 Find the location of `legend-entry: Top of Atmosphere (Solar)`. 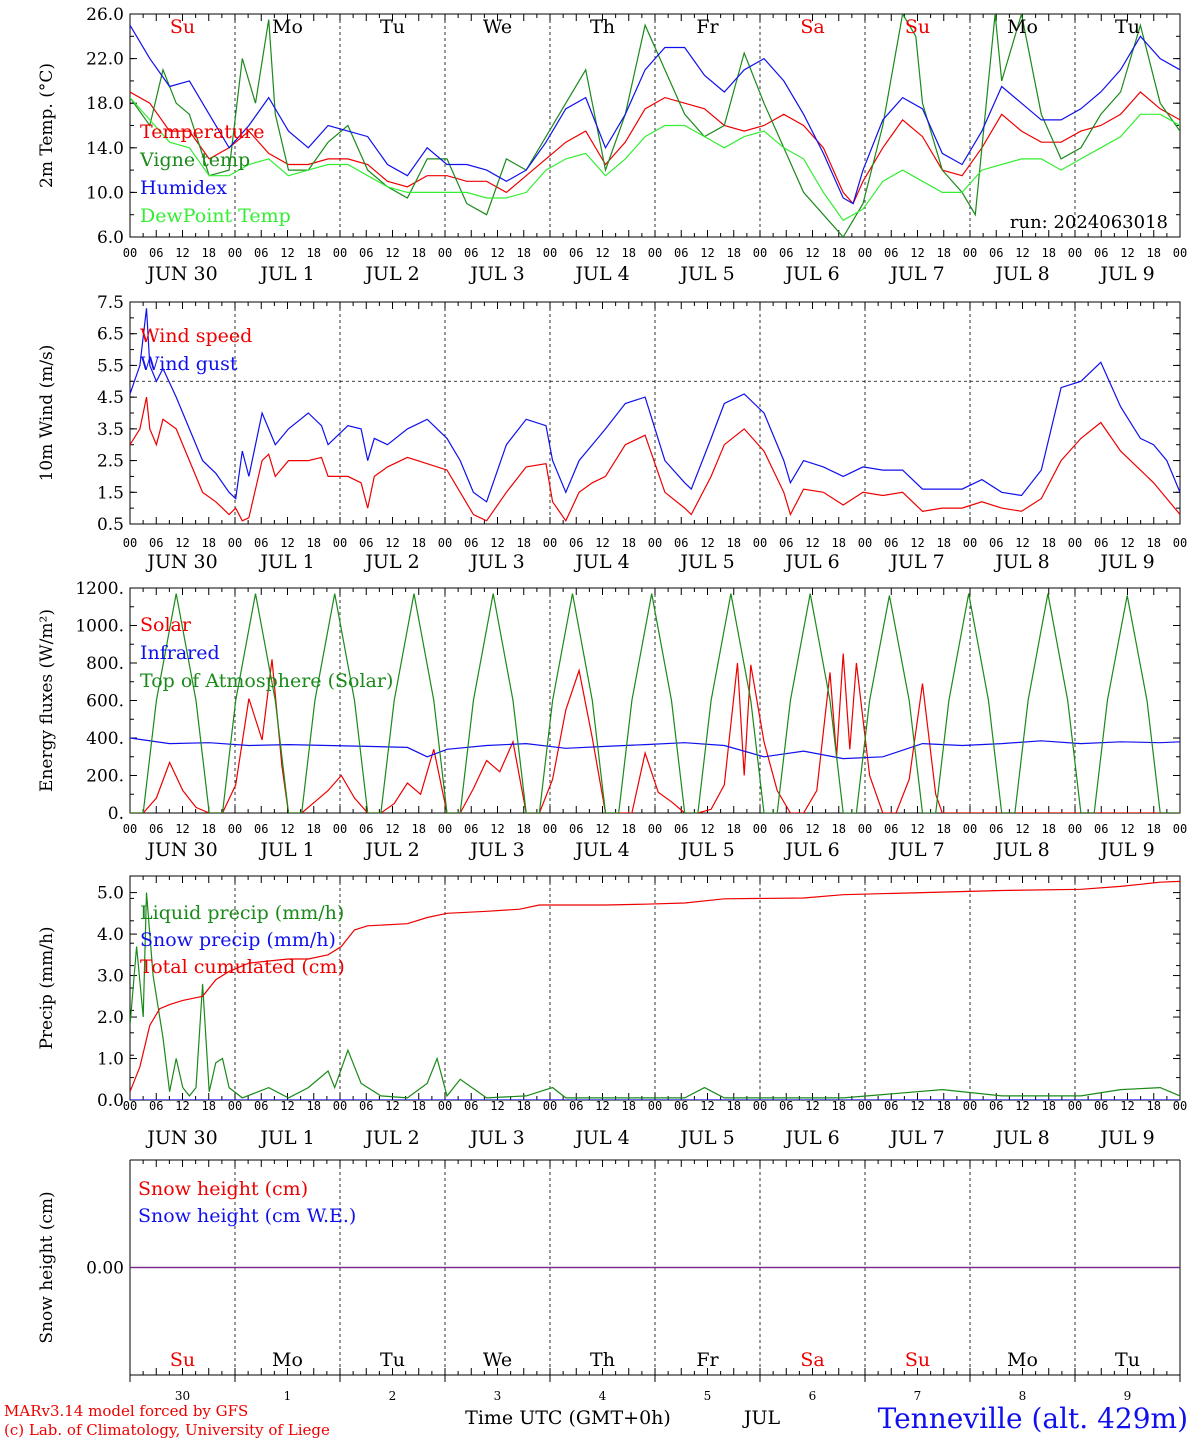

legend-entry: Top of Atmosphere (Solar) is located at coordinates (266, 681).